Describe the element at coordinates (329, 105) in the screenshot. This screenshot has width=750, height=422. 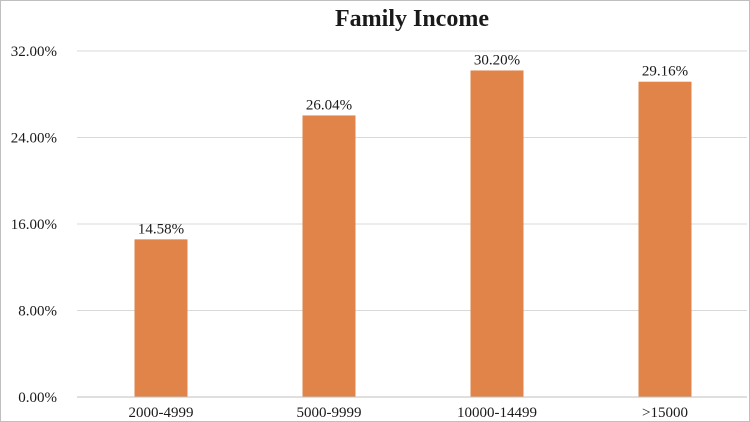
I see `data-label: 26.04%` at that location.